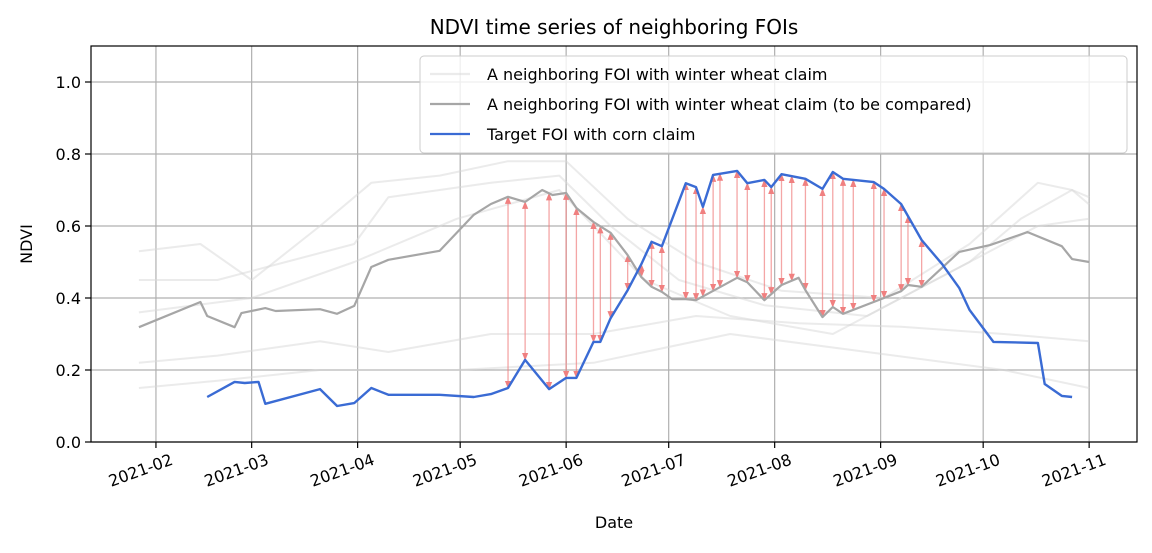 This screenshot has height=553, width=1152. What do you see at coordinates (1073, 470) in the screenshot?
I see `x-tick-label: 2021-11` at bounding box center [1073, 470].